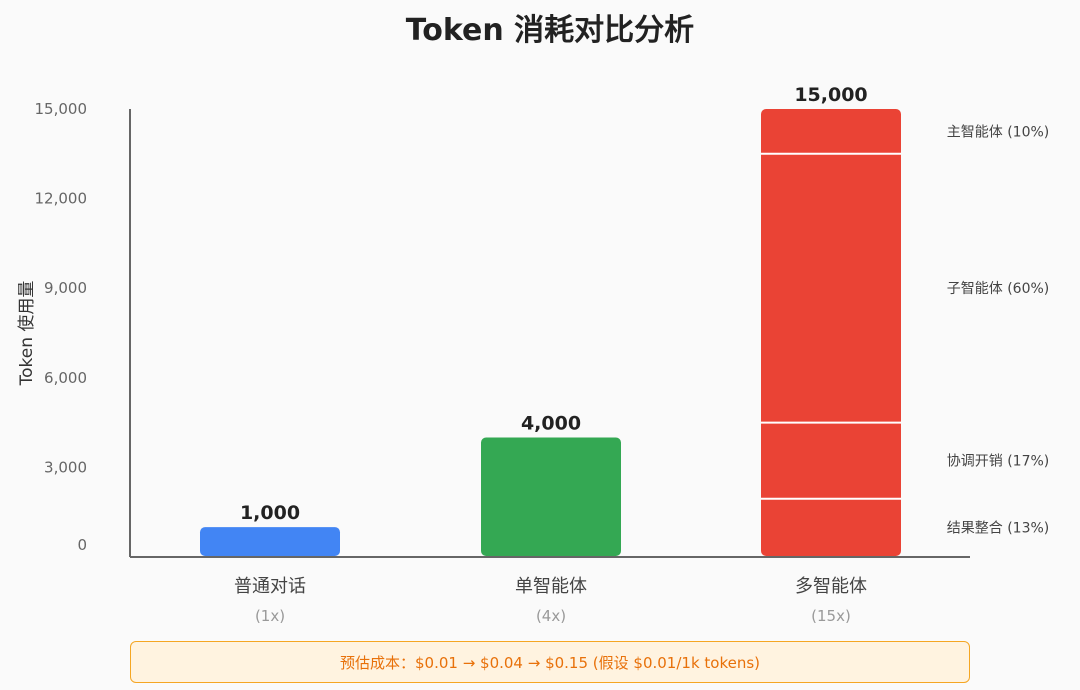 The width and height of the screenshot is (1080, 690). Describe the element at coordinates (82, 545) in the screenshot. I see `y-tick-label: 0` at that location.